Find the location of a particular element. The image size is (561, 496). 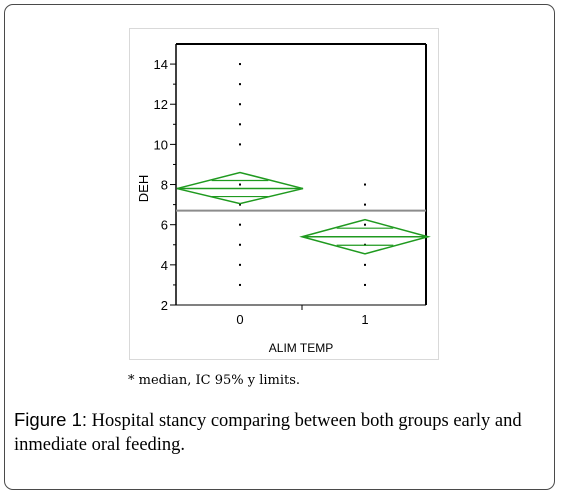

y-tick-label: 10 is located at coordinates (161, 144).